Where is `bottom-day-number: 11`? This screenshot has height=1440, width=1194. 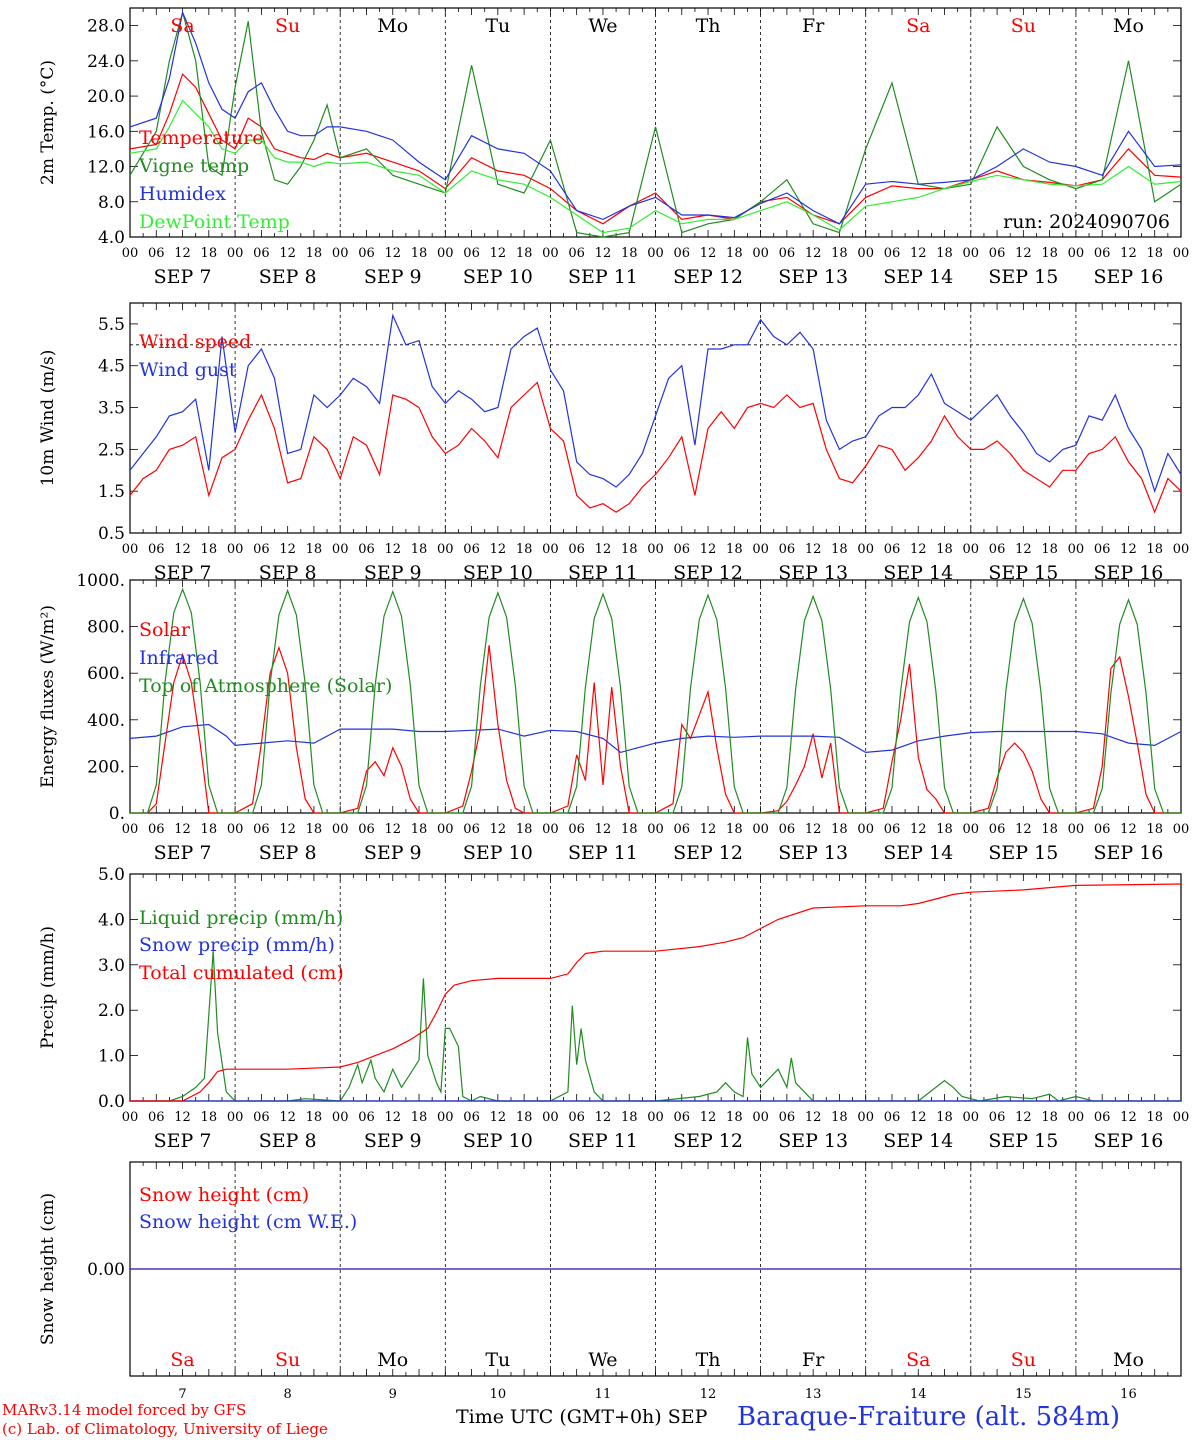 bottom-day-number: 11 is located at coordinates (603, 1393).